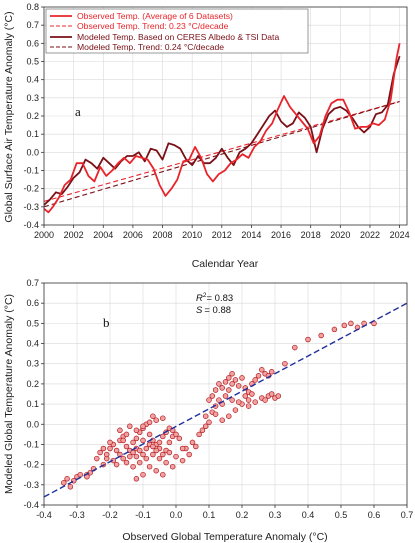 The width and height of the screenshot is (415, 543). What do you see at coordinates (74, 235) in the screenshot?
I see `panel-a-xtick-label: 2002` at bounding box center [74, 235].